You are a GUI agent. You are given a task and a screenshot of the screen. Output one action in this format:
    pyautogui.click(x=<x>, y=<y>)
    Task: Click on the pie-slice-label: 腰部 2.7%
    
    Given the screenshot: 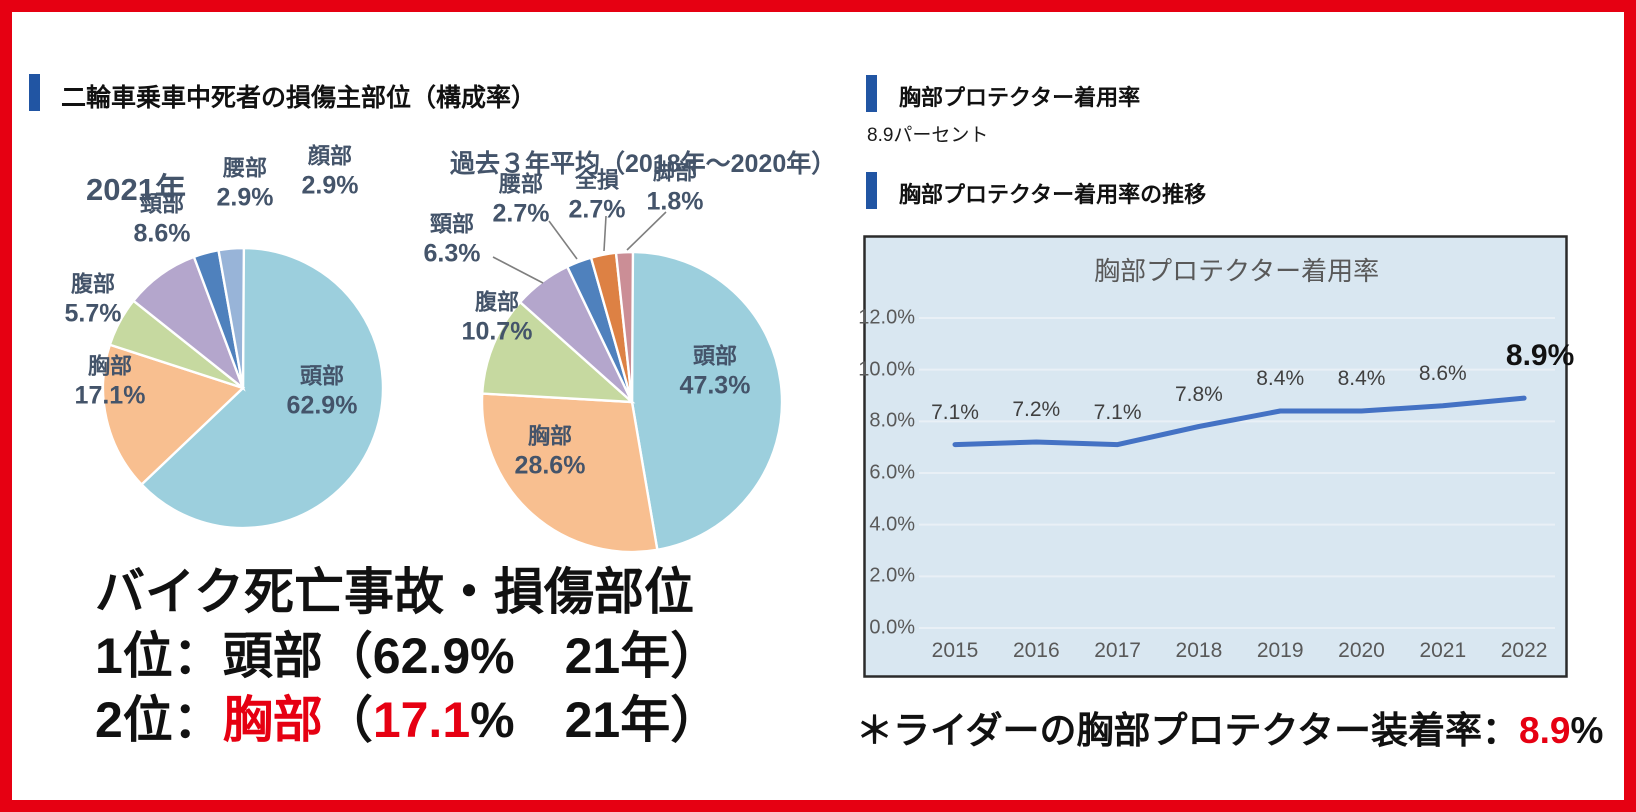 What is the action you would take?
    pyautogui.click(x=521, y=199)
    